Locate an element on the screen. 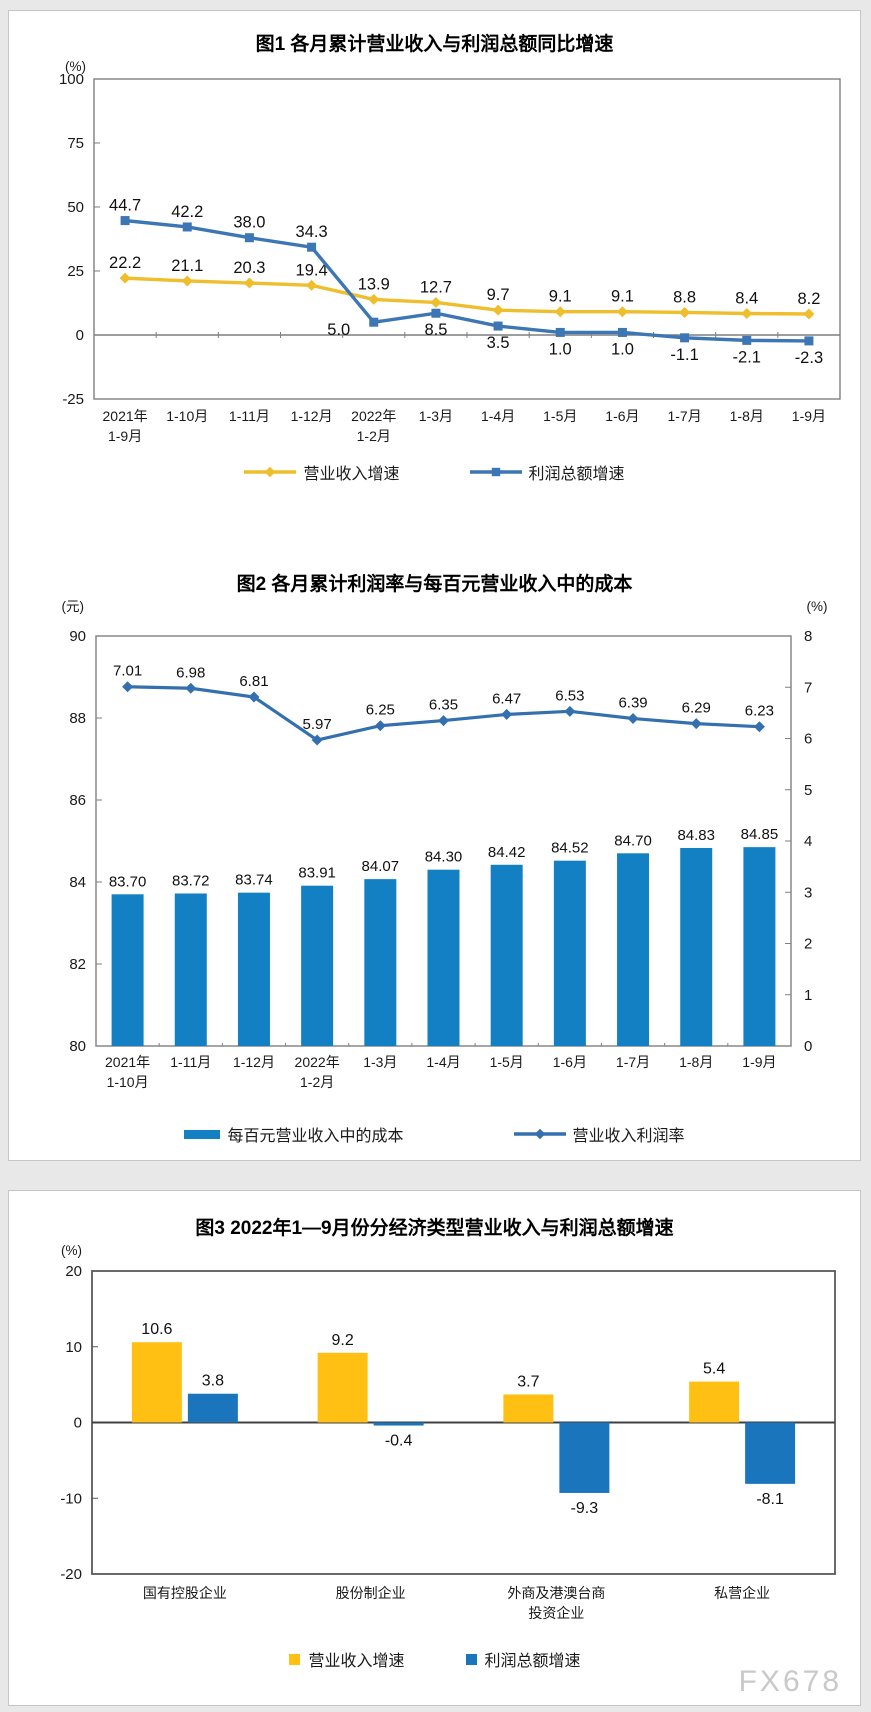 The height and width of the screenshot is (1712, 871). x-category-label: 1-4月 is located at coordinates (498, 416).